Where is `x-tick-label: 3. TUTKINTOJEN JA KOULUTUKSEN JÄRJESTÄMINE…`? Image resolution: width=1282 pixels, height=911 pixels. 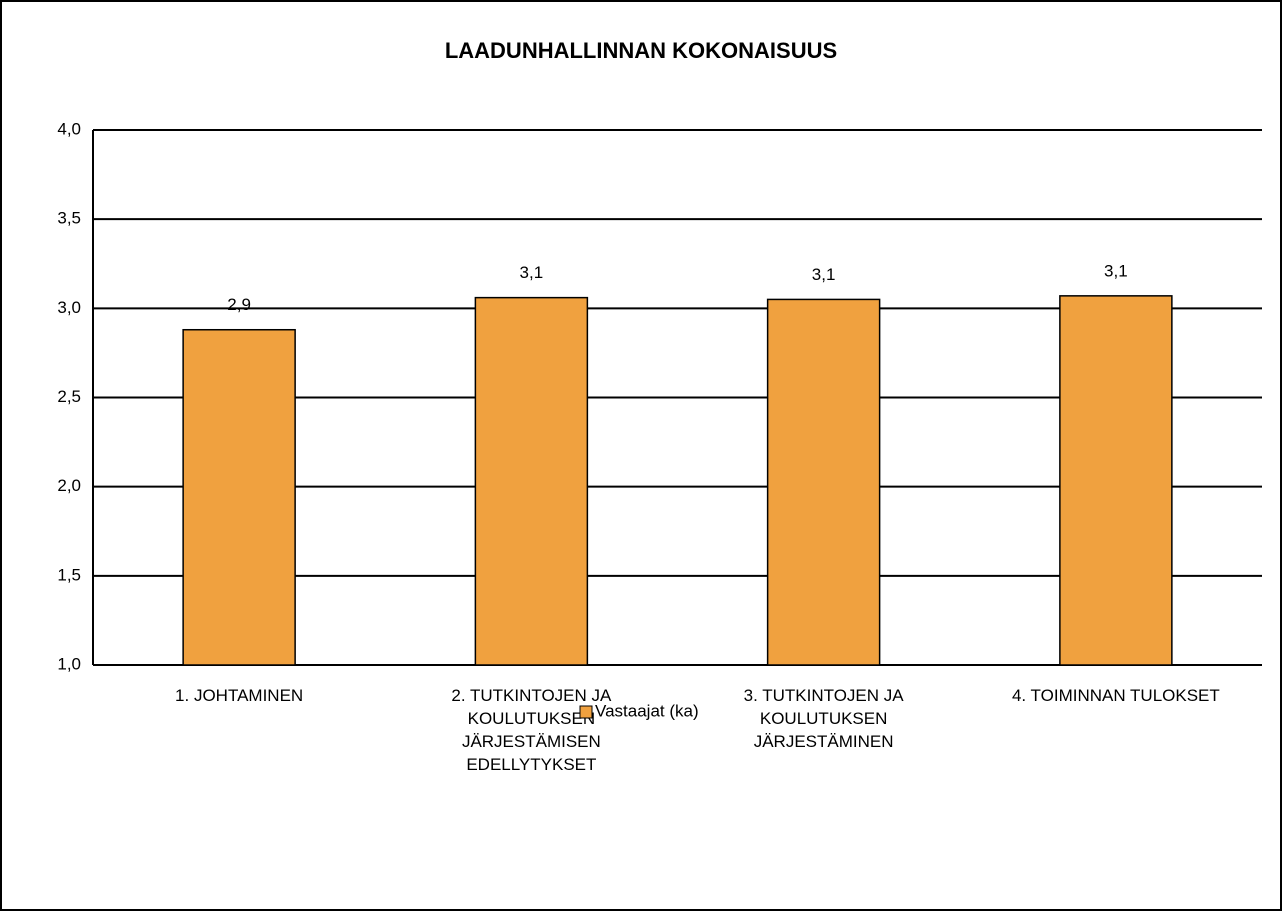 x-tick-label: 3. TUTKINTOJEN JA KOULUTUKSEN JÄRJESTÄMINE… is located at coordinates (824, 718).